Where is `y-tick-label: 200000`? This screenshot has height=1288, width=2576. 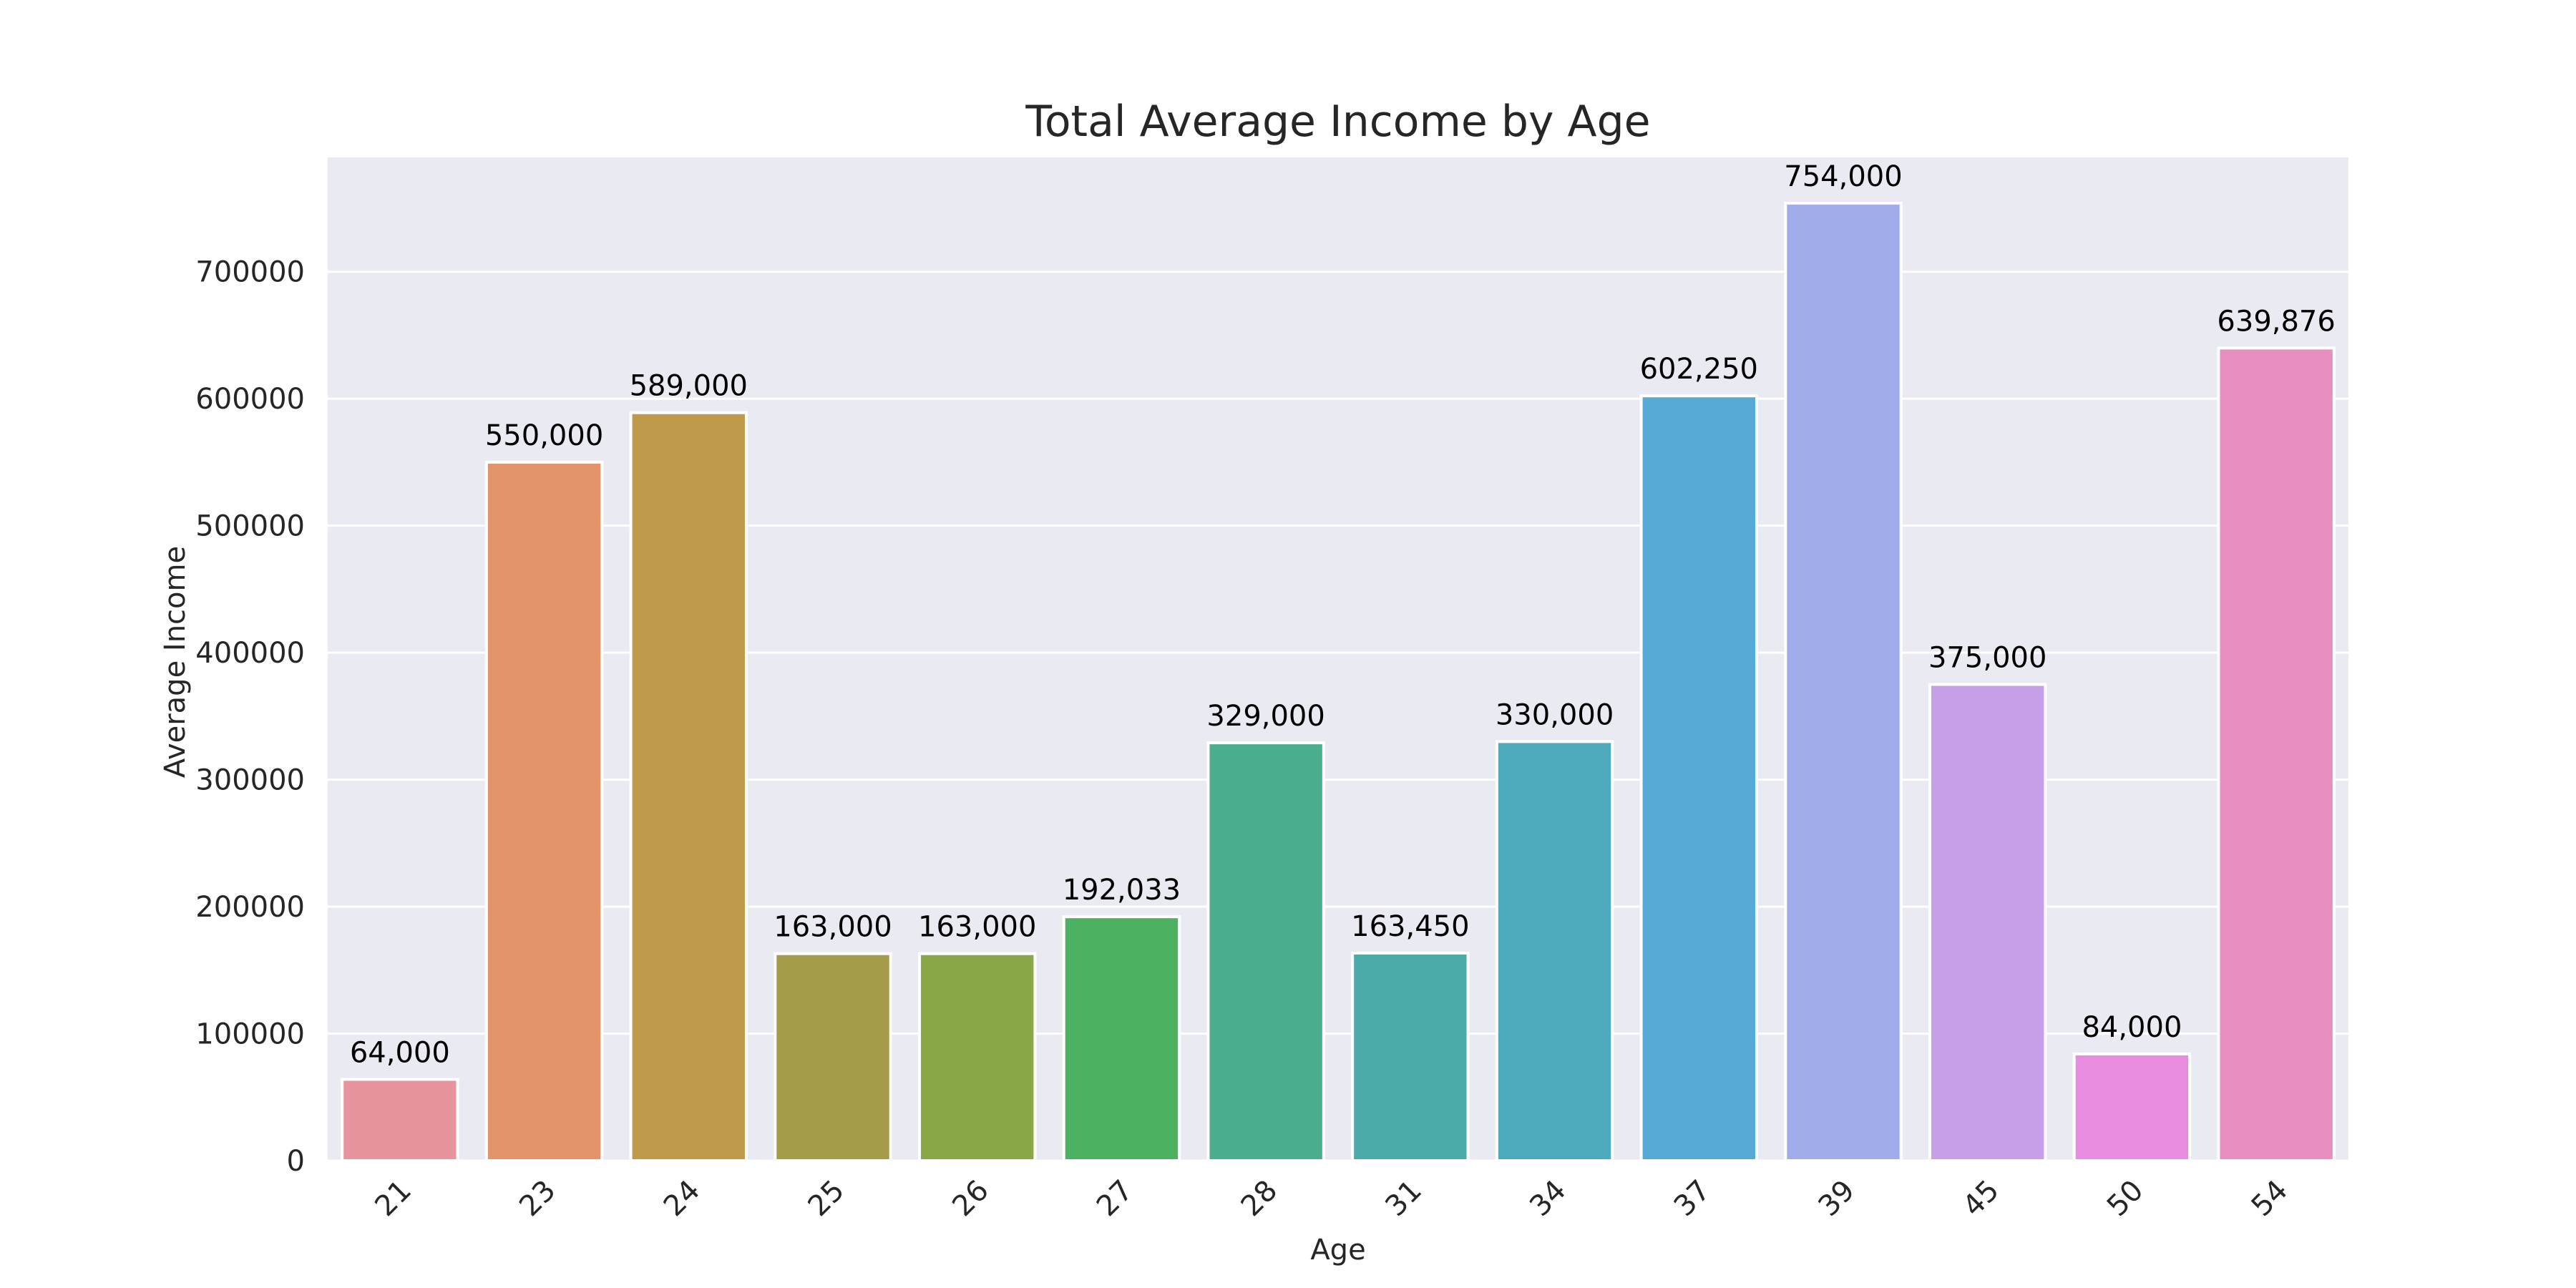 y-tick-label: 200000 is located at coordinates (250, 907).